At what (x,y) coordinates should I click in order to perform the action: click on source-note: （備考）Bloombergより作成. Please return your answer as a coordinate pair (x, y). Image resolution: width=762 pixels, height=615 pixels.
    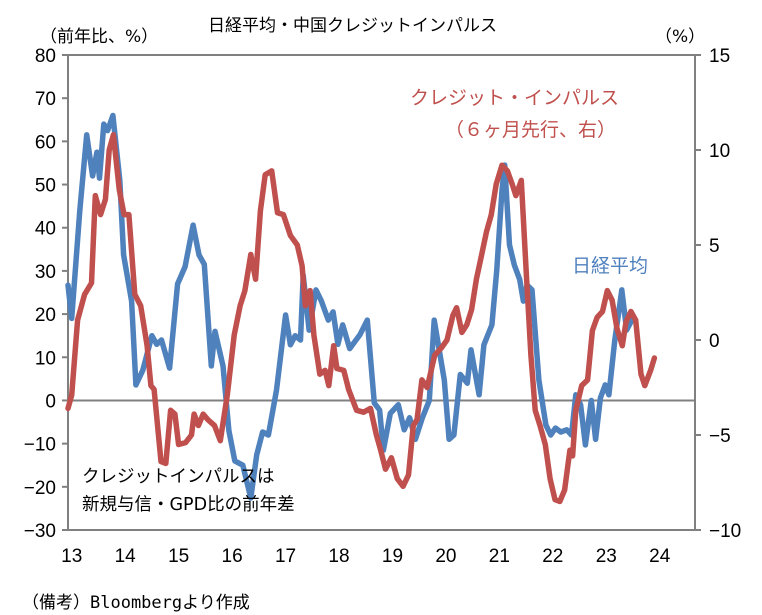
    Looking at the image, I should click on (136, 603).